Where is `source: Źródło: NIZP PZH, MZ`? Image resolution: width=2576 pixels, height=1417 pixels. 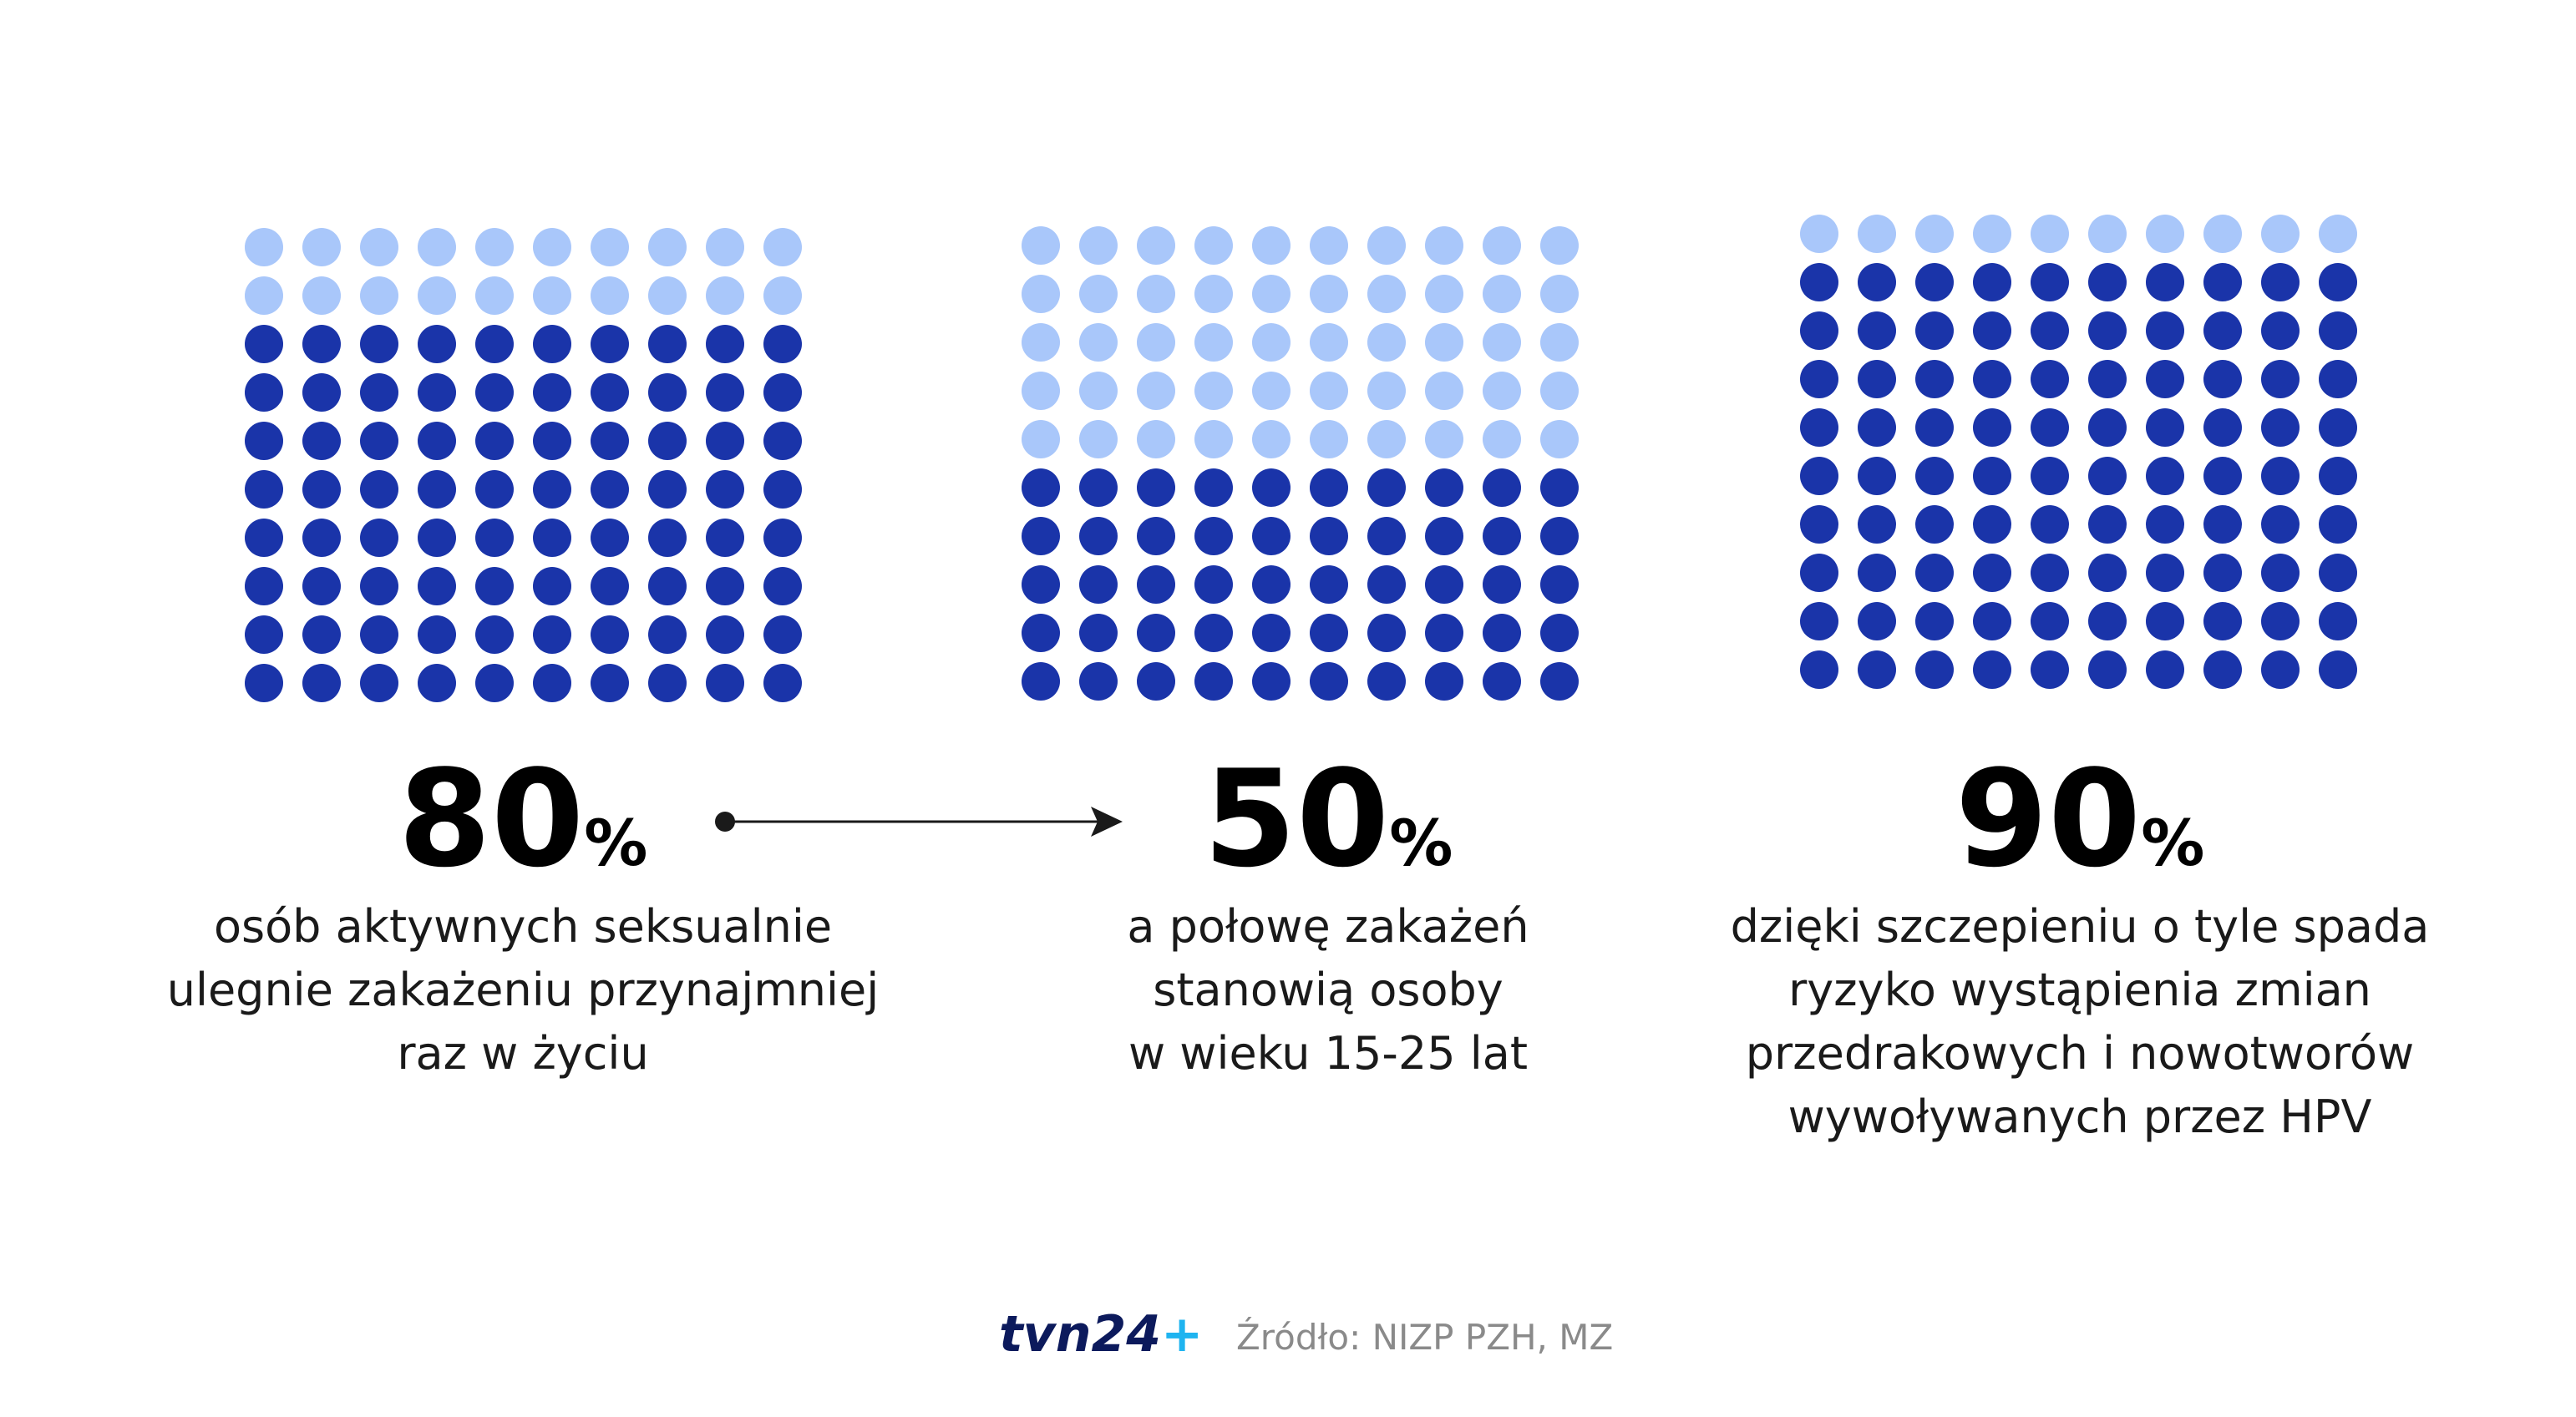 source: Źródło: NIZP PZH, MZ is located at coordinates (1424, 1337).